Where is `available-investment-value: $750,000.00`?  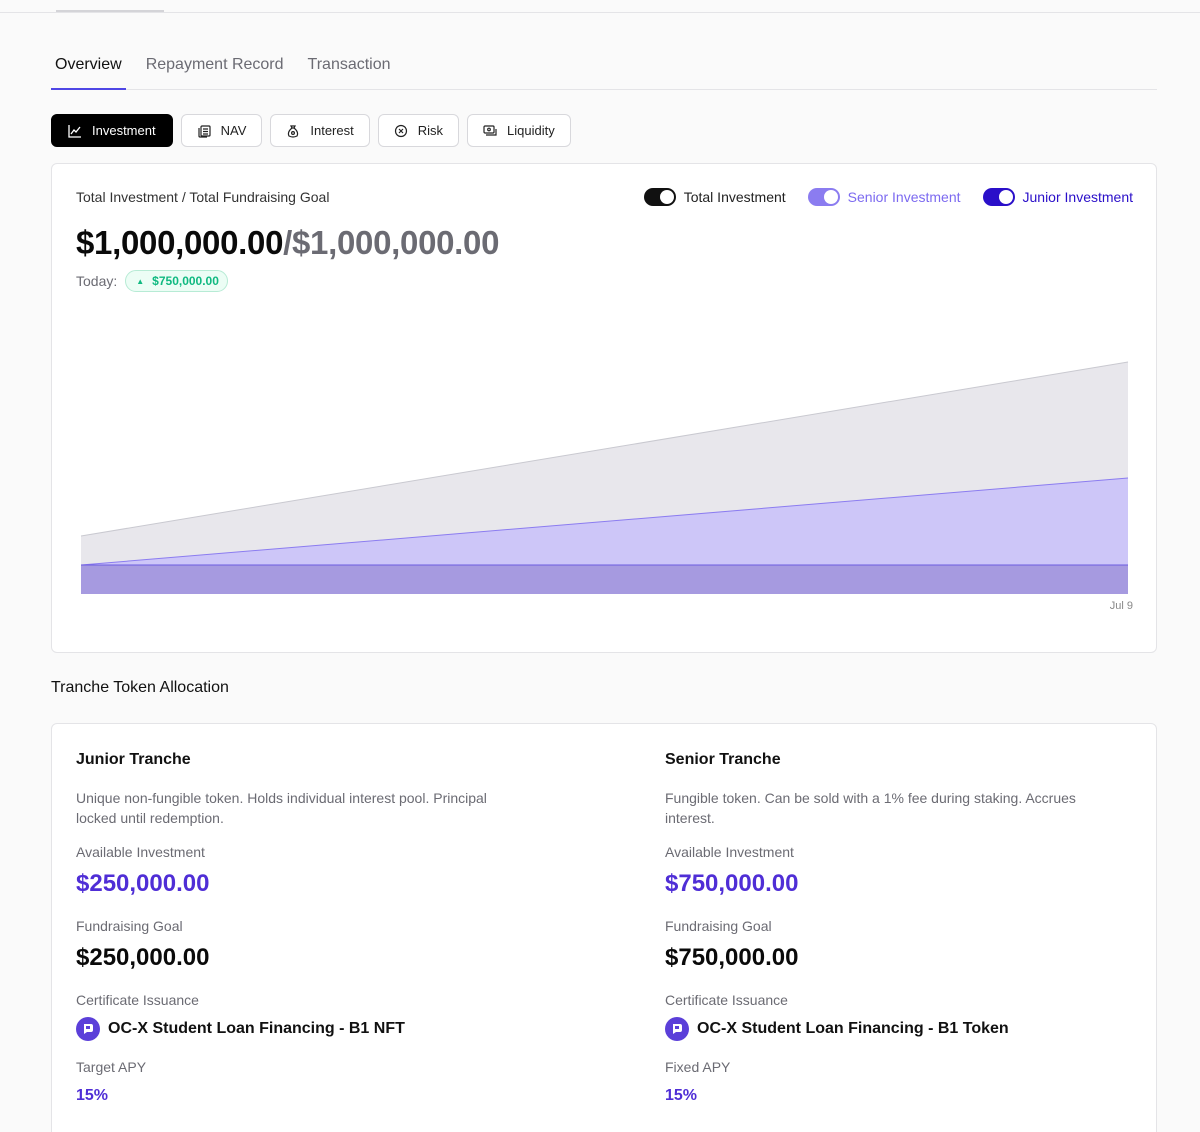 available-investment-value: $750,000.00 is located at coordinates (732, 883).